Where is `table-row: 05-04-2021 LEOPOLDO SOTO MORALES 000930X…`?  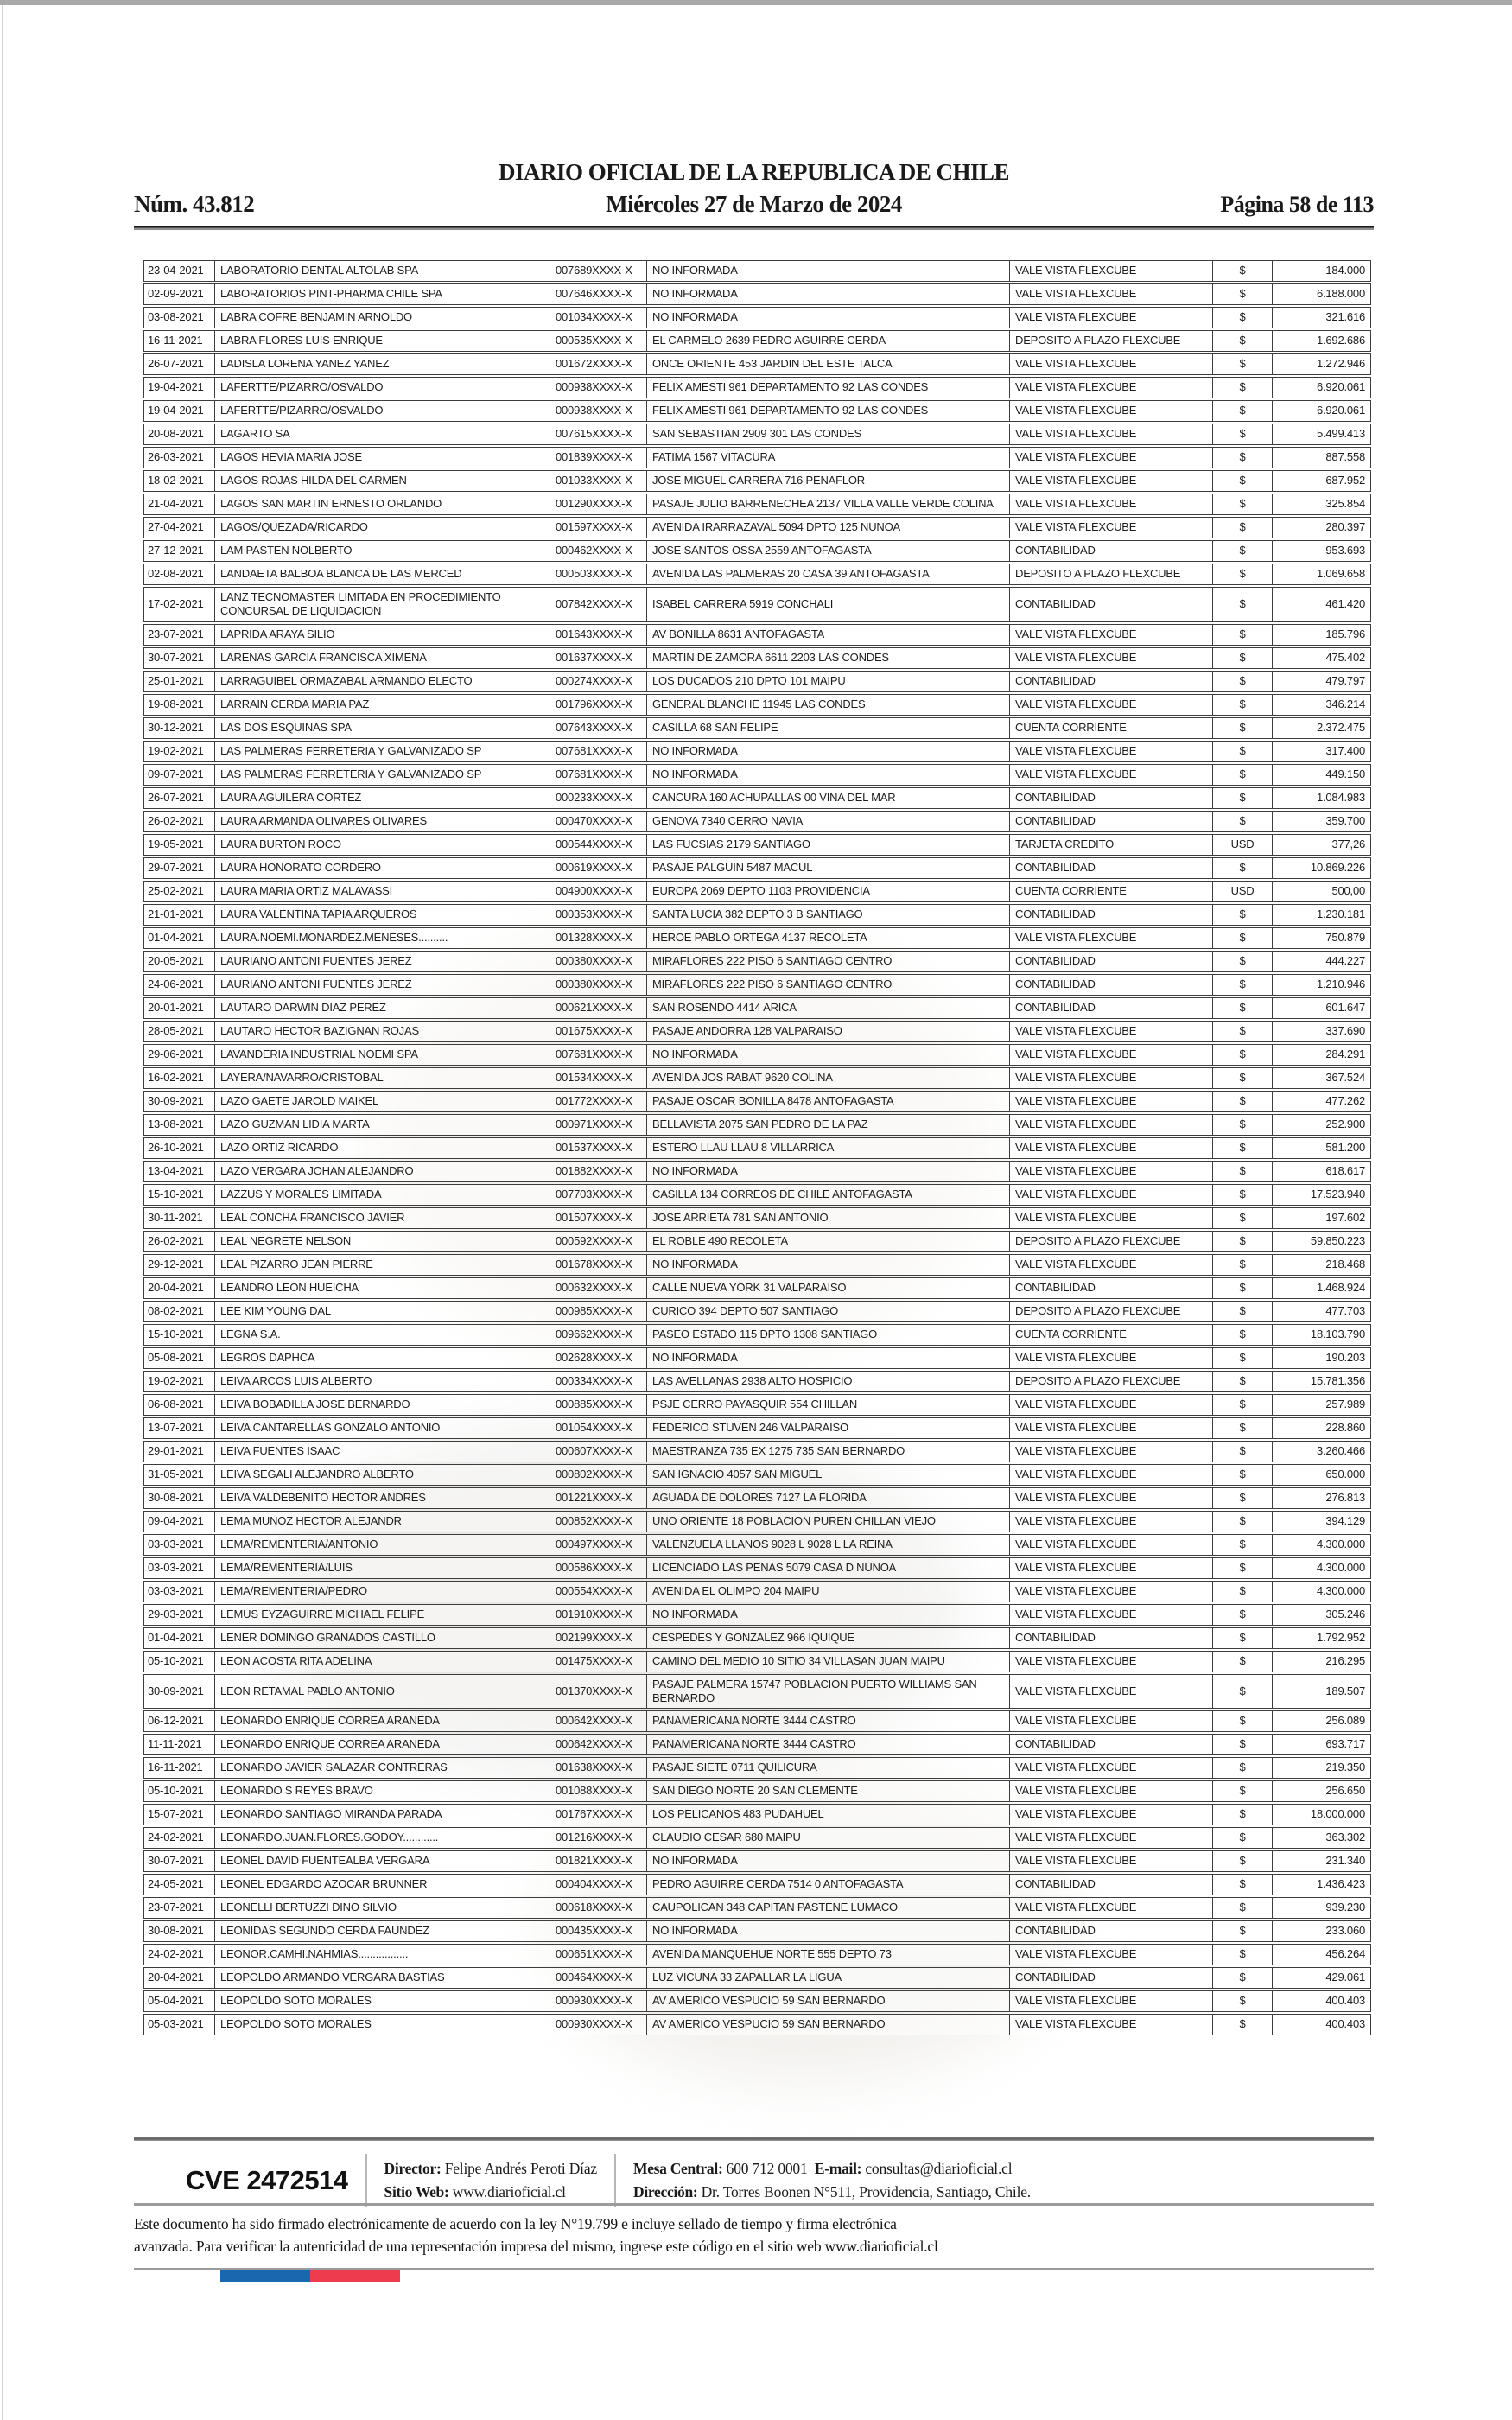
table-row: 05-04-2021 LEOPOLDO SOTO MORALES 000930X… is located at coordinates (757, 2001).